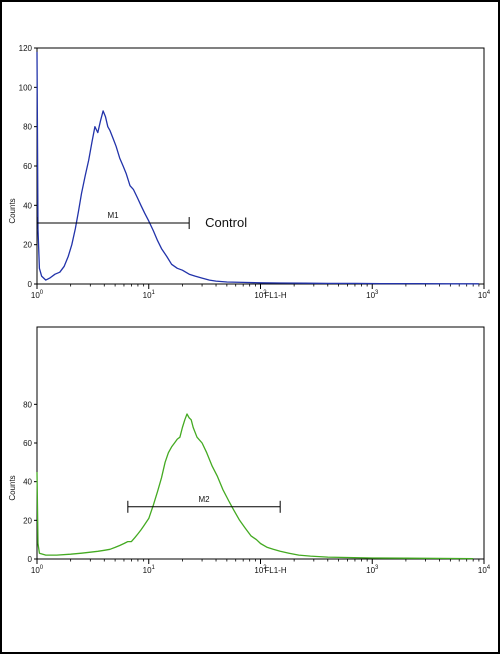 The height and width of the screenshot is (657, 500). I want to click on gate-marker-label: M2, so click(204, 499).